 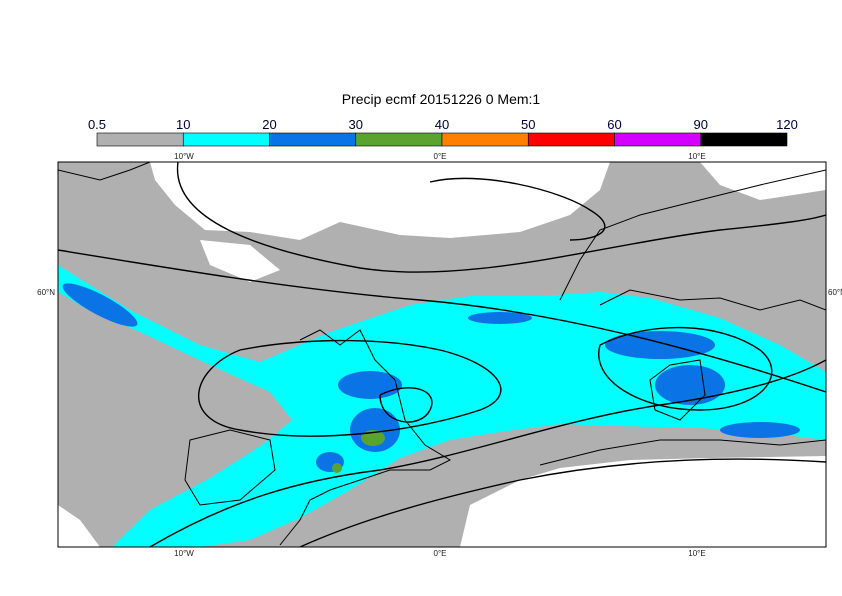 What do you see at coordinates (269, 124) in the screenshot?
I see `colorbar-label: 20` at bounding box center [269, 124].